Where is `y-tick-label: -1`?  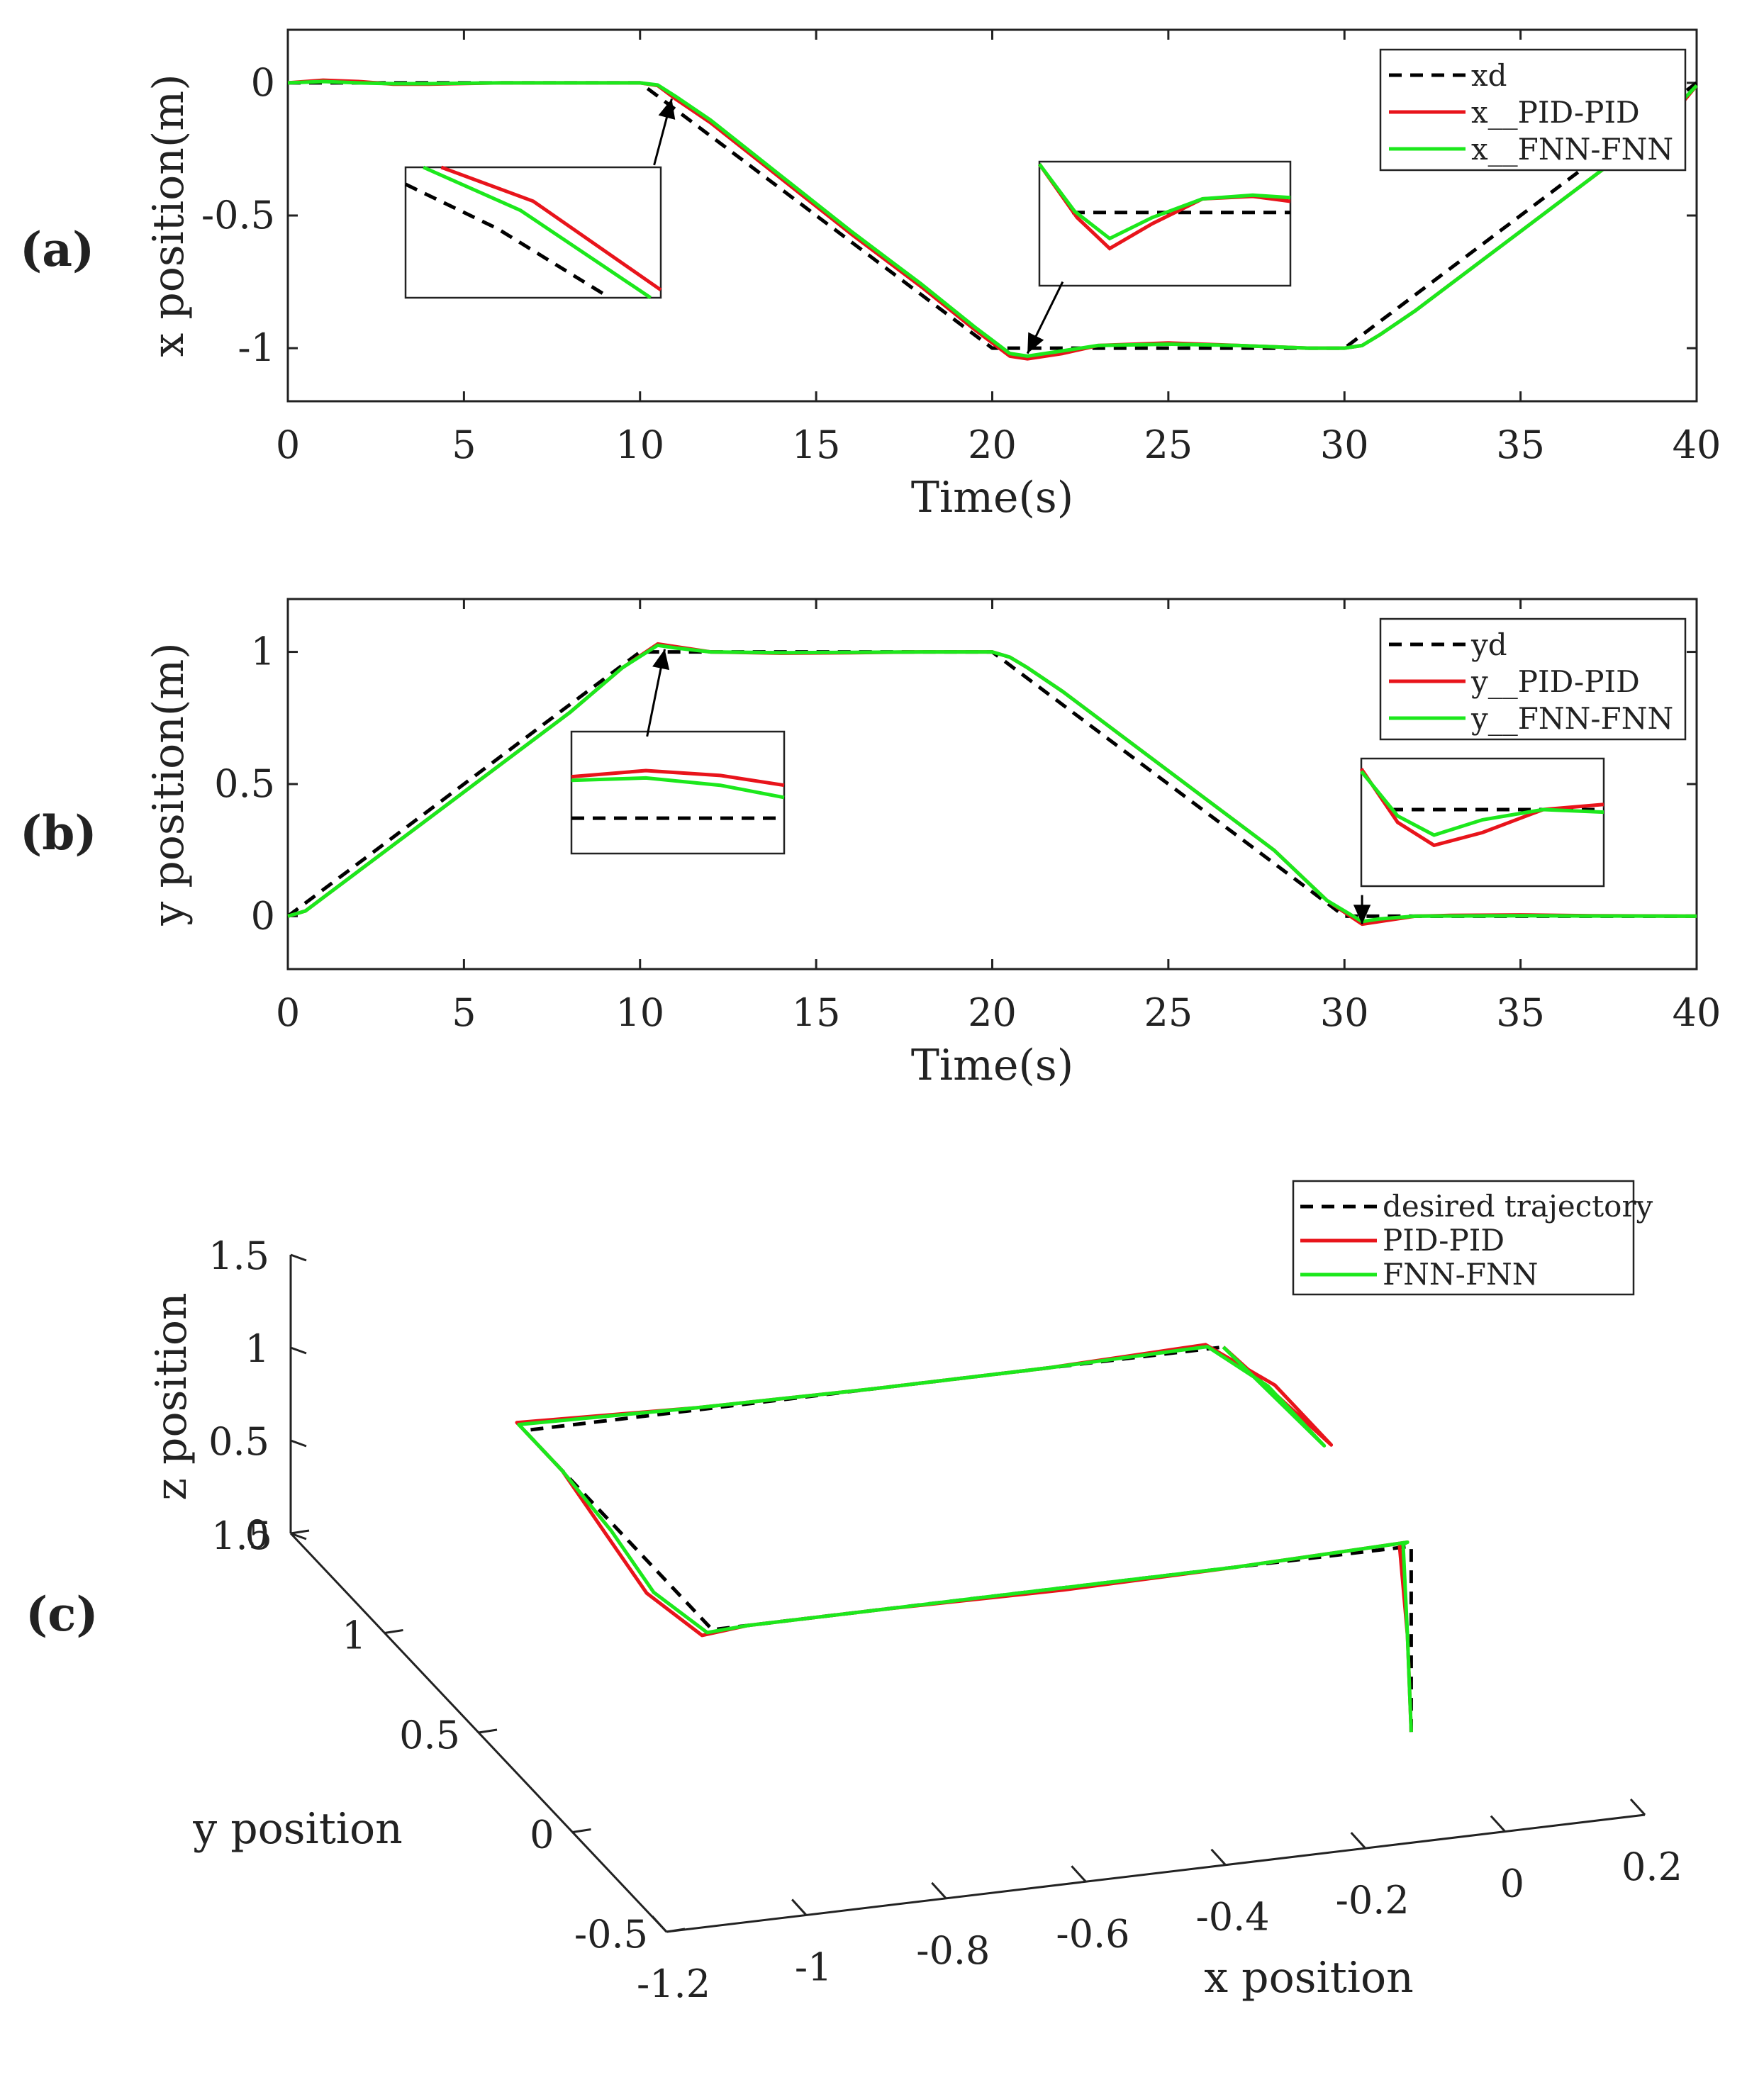
y-tick-label: -1 is located at coordinates (256, 347).